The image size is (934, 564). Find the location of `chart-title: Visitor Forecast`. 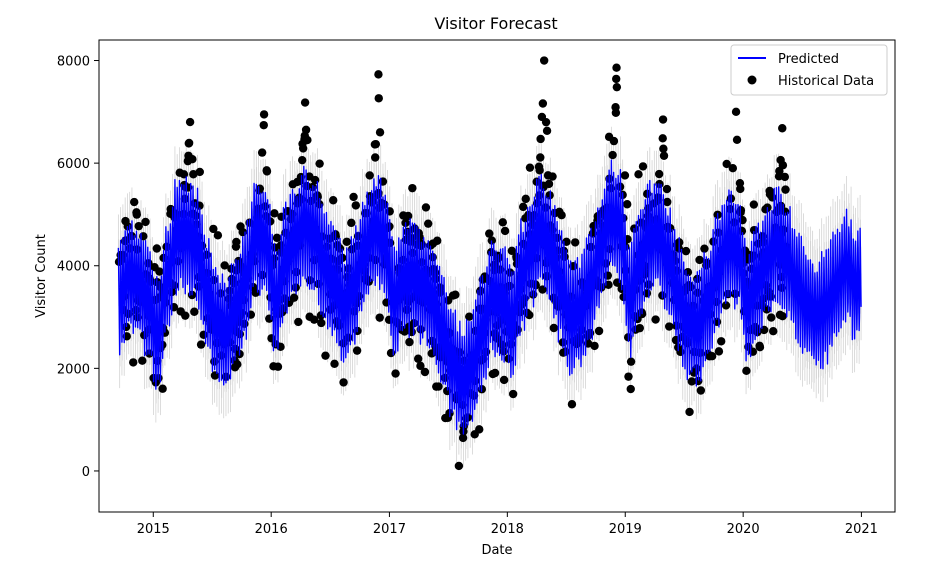

chart-title: Visitor Forecast is located at coordinates (495, 23).